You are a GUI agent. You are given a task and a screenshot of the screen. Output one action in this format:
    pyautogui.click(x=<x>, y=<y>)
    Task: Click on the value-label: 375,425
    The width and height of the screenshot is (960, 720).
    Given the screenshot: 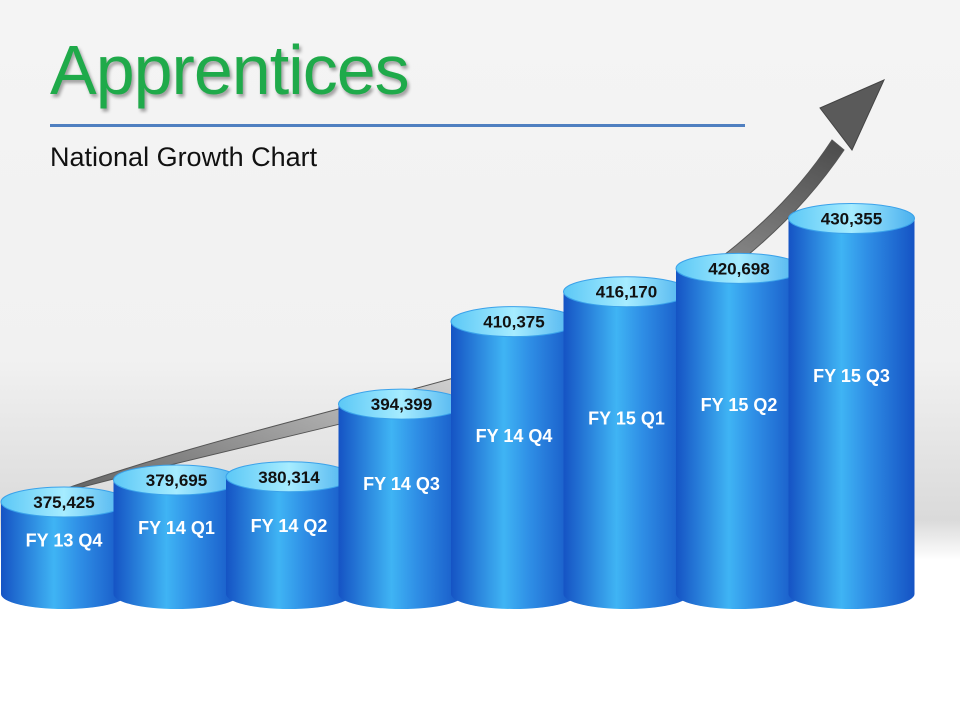 What is the action you would take?
    pyautogui.click(x=63, y=502)
    